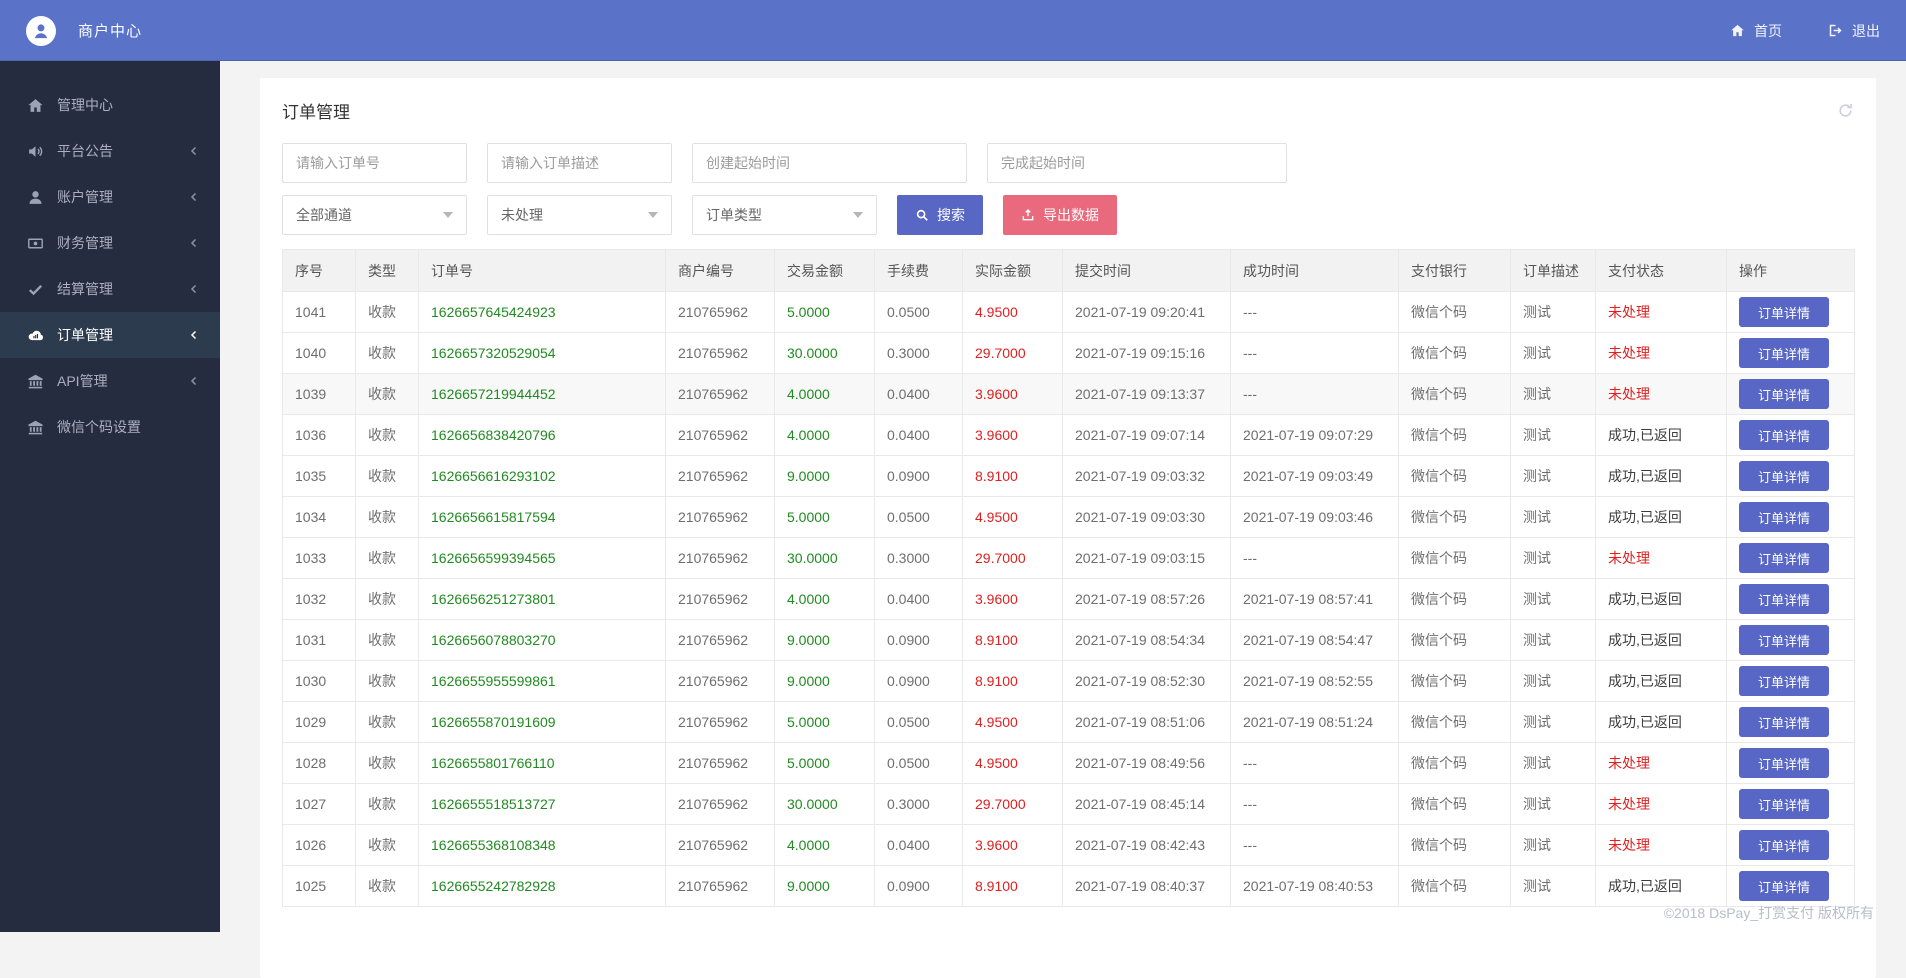 The width and height of the screenshot is (1906, 978). I want to click on sidebar-item-平台公告: 平台公告, so click(110, 151).